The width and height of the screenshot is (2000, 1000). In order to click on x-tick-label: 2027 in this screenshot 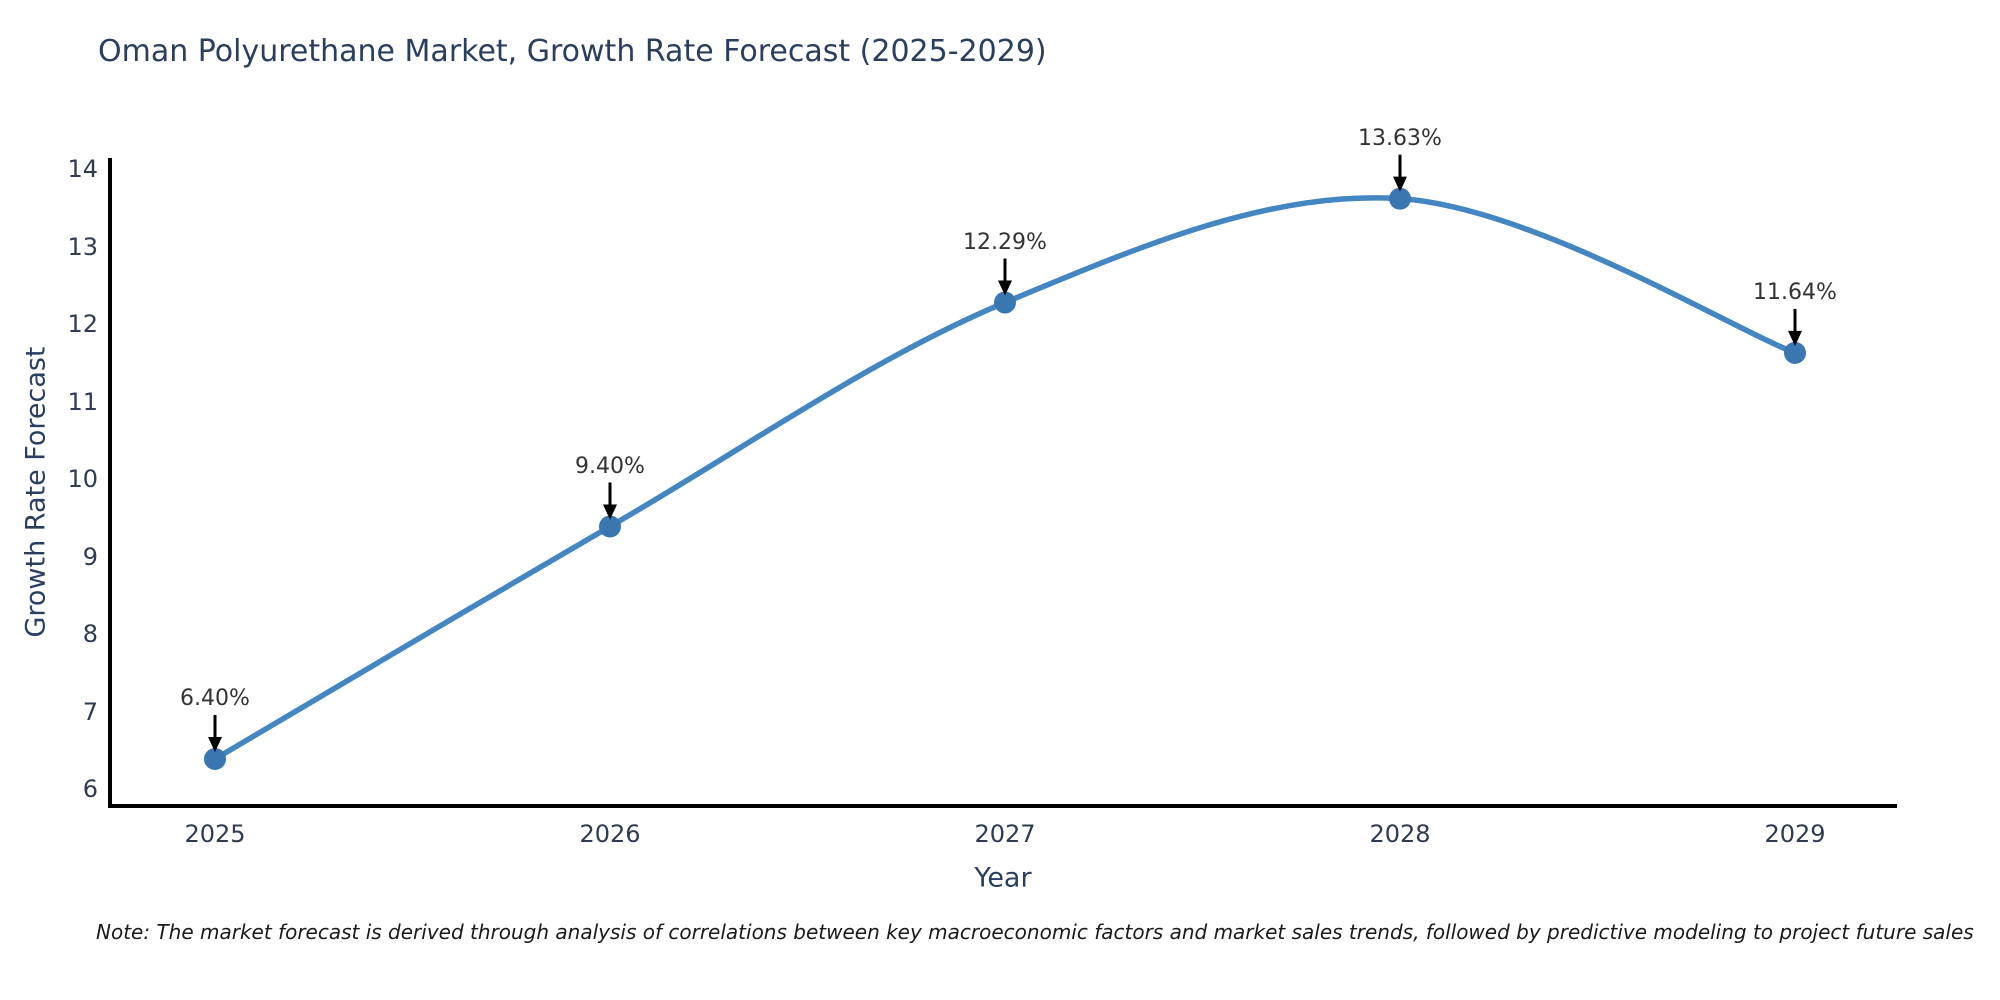, I will do `click(1005, 834)`.